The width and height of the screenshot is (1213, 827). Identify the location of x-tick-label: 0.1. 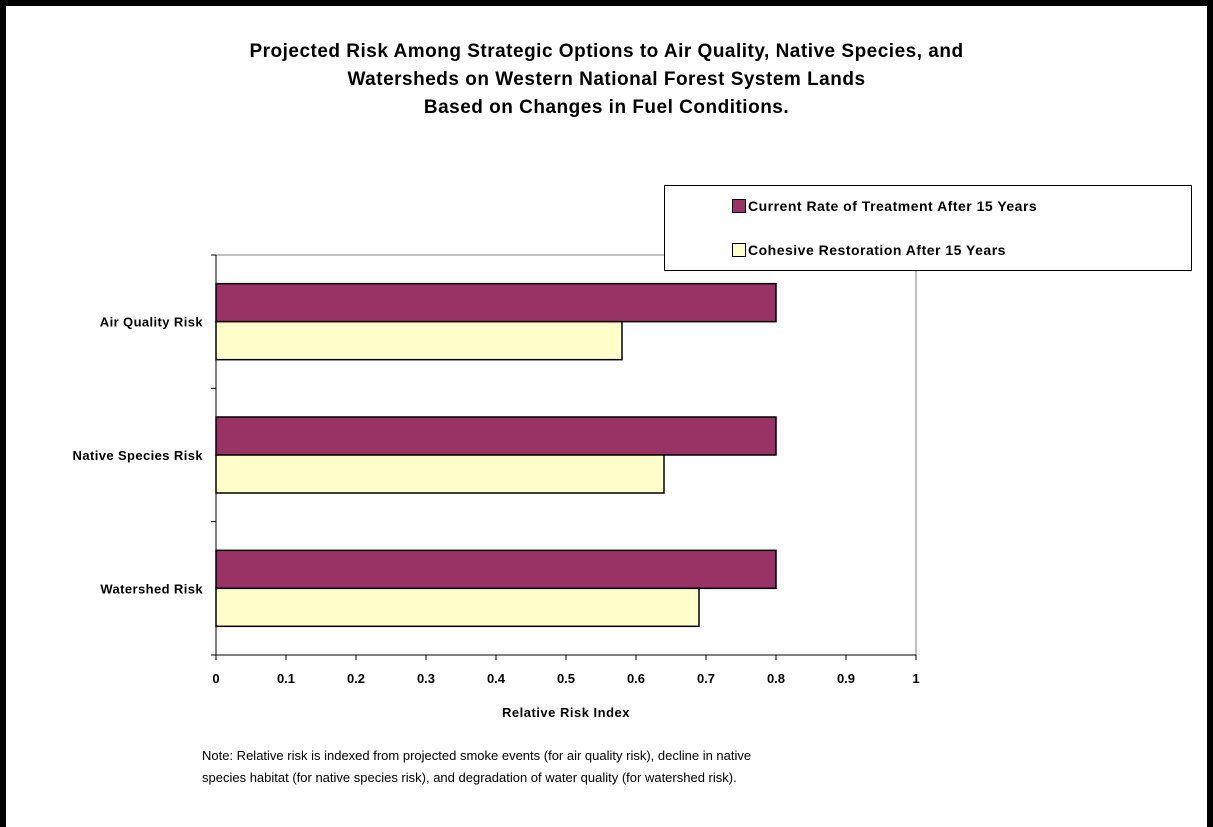
(286, 678).